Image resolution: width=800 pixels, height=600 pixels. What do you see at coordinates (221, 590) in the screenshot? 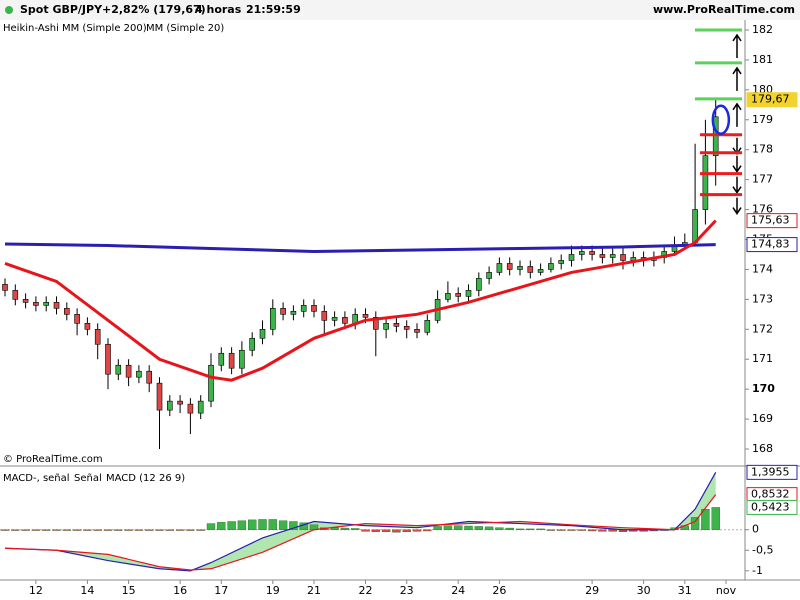
I see `x-tick-label: 17` at bounding box center [221, 590].